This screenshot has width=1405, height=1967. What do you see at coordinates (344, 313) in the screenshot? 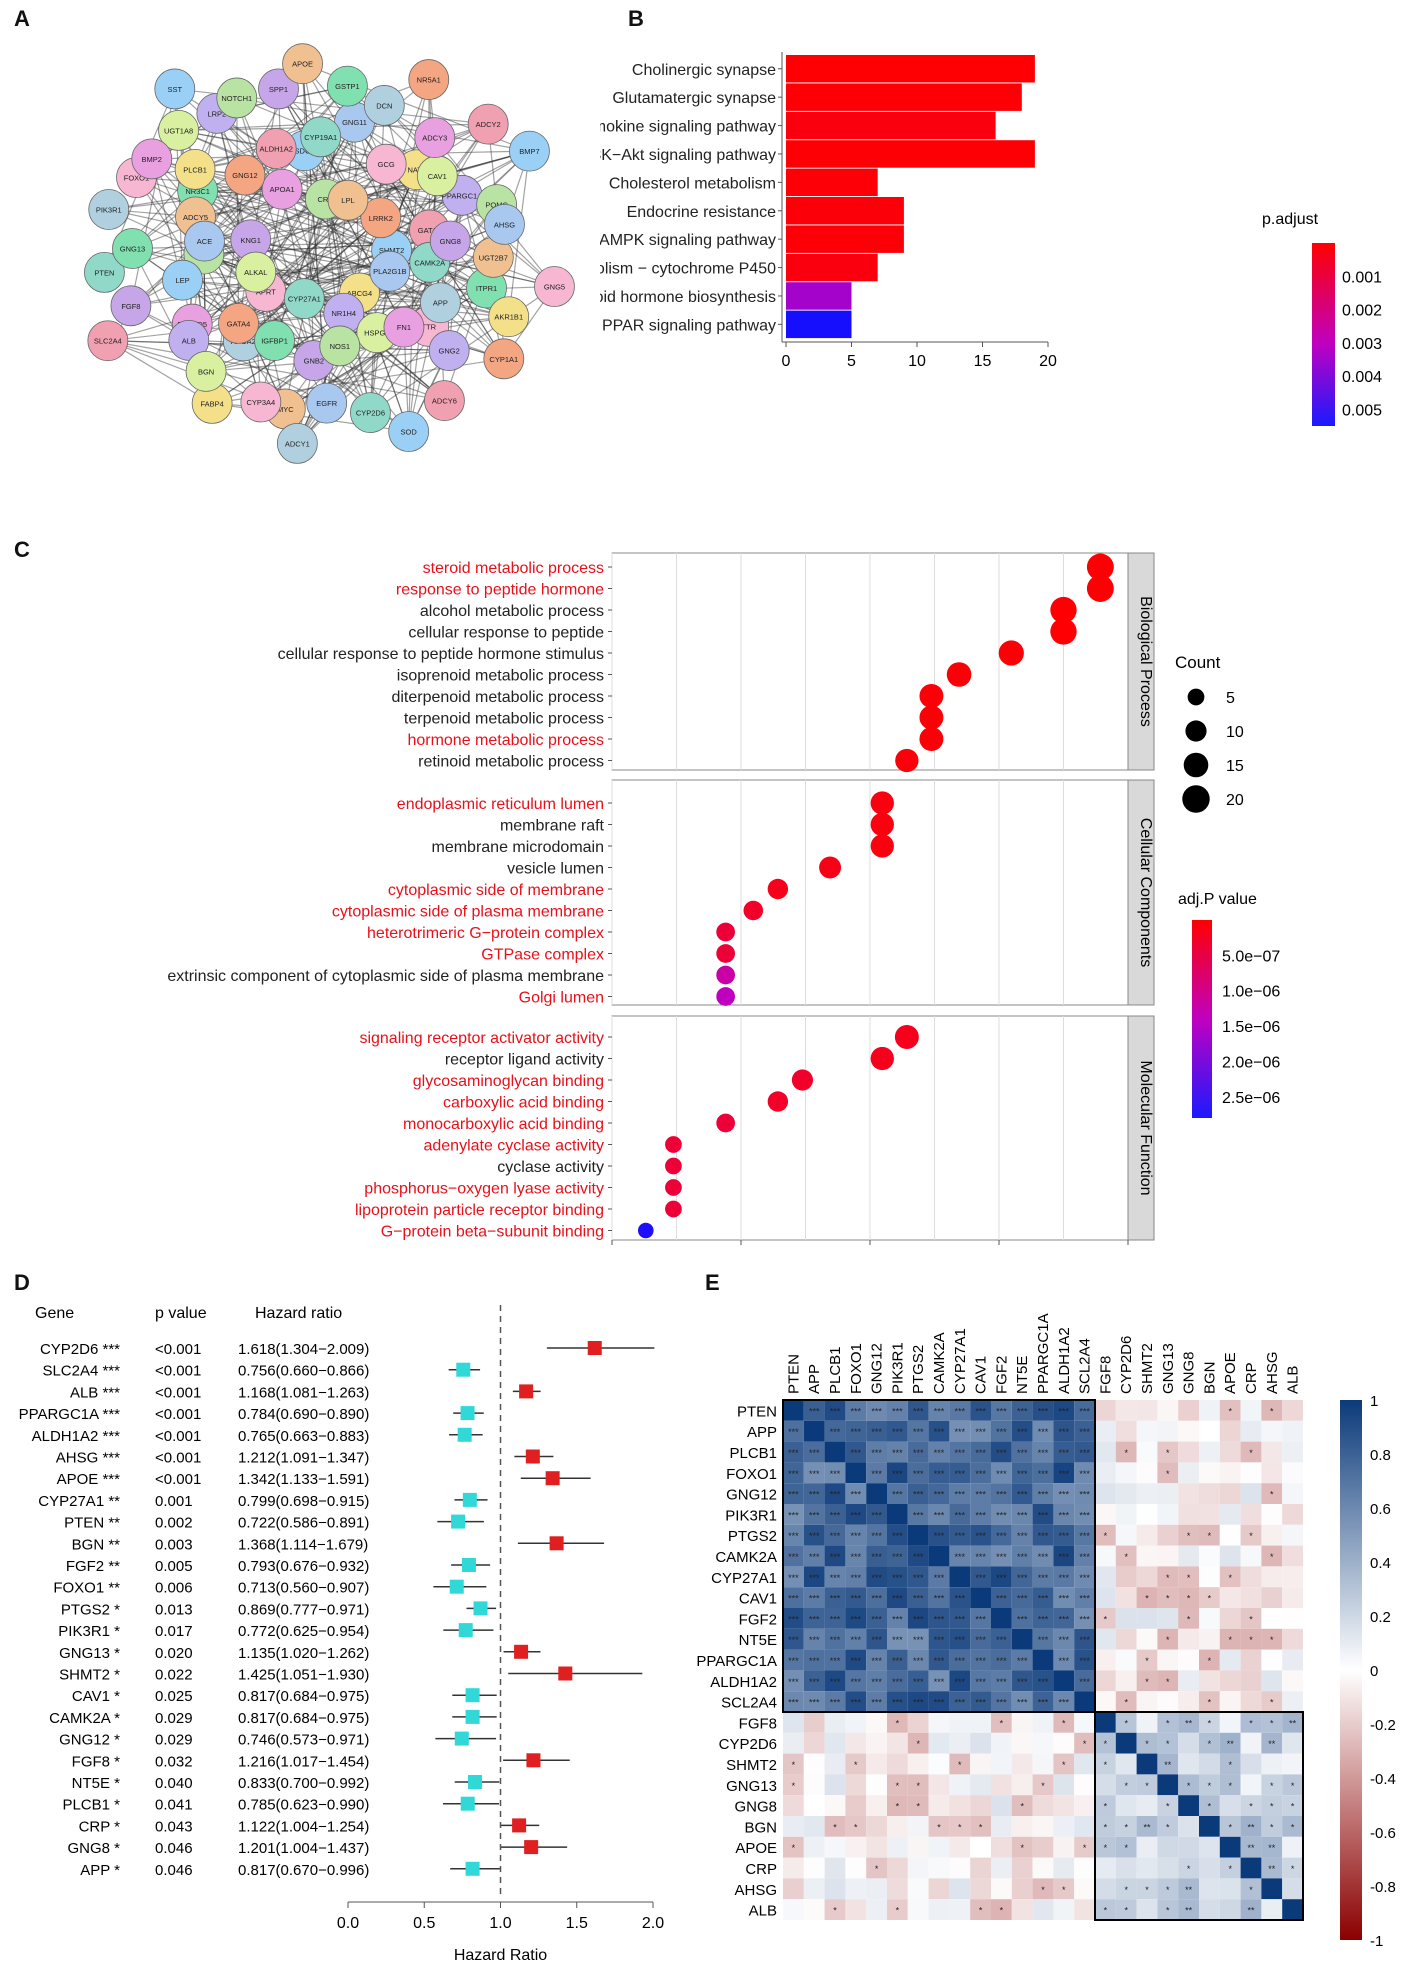
I see `network-node-label: NR1H4` at bounding box center [344, 313].